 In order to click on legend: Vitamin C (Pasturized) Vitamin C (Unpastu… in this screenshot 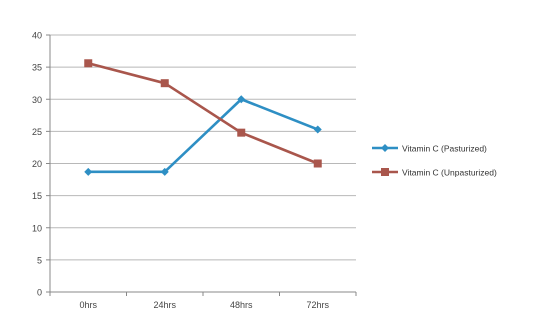, I will do `click(434, 161)`.